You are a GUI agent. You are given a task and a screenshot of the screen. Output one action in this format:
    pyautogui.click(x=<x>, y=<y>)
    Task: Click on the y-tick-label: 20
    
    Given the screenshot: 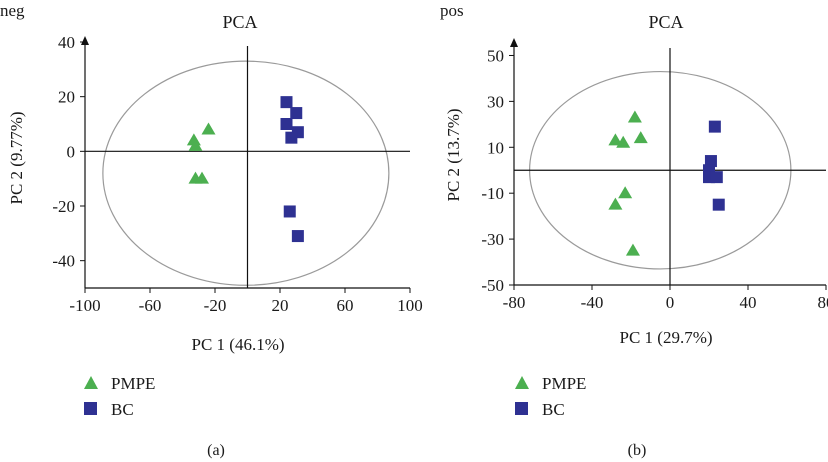 What is the action you would take?
    pyautogui.click(x=66, y=97)
    